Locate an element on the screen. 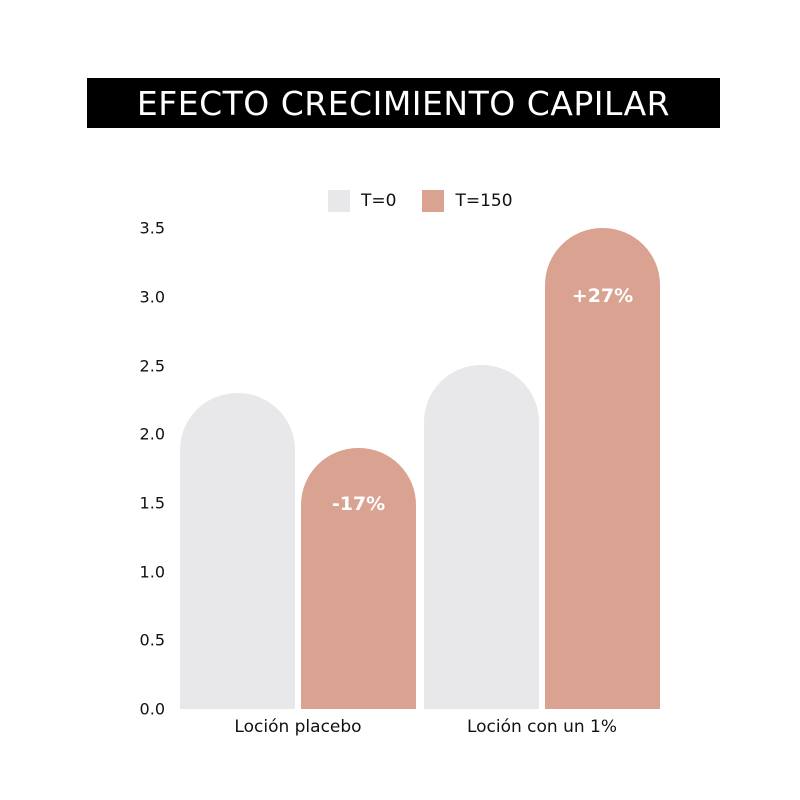 The height and width of the screenshot is (800, 800). chart-title: EFECTO CRECIMIENTO CAPILAR is located at coordinates (403, 103).